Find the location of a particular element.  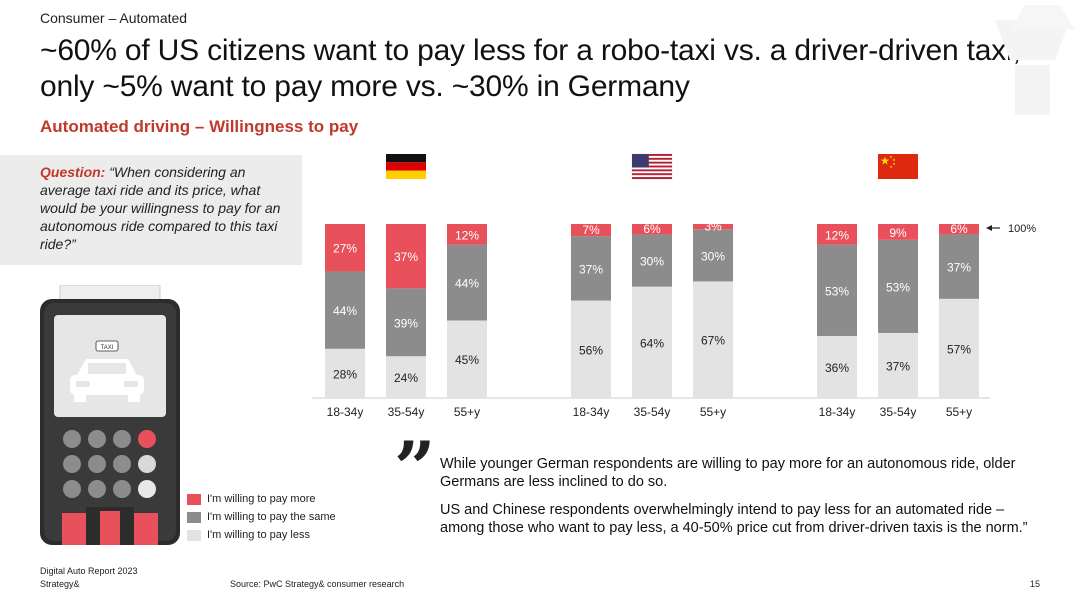

watermark-logo-icon is located at coordinates (1035, 60).